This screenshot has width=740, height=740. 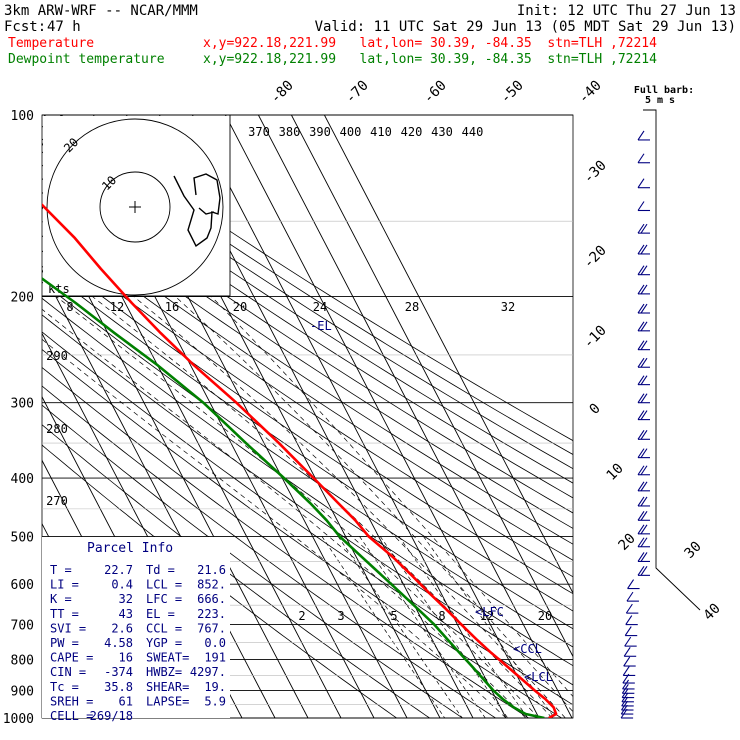 What do you see at coordinates (130, 548) in the screenshot?
I see `parcel-info-title: Parcel Info` at bounding box center [130, 548].